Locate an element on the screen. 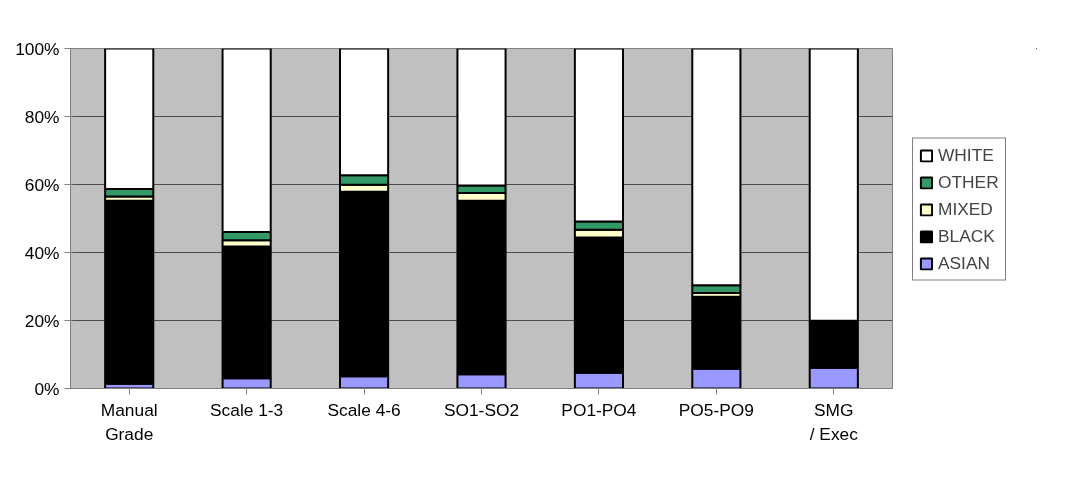 The height and width of the screenshot is (486, 1085). x-tick-label: PO1-PO4 is located at coordinates (599, 409).